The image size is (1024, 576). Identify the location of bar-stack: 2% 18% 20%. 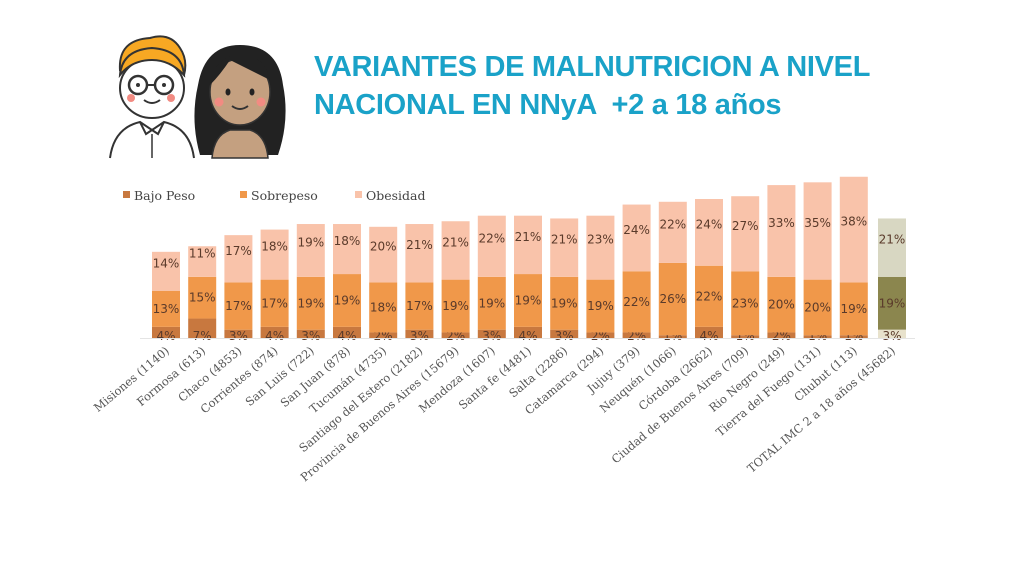
(383, 284).